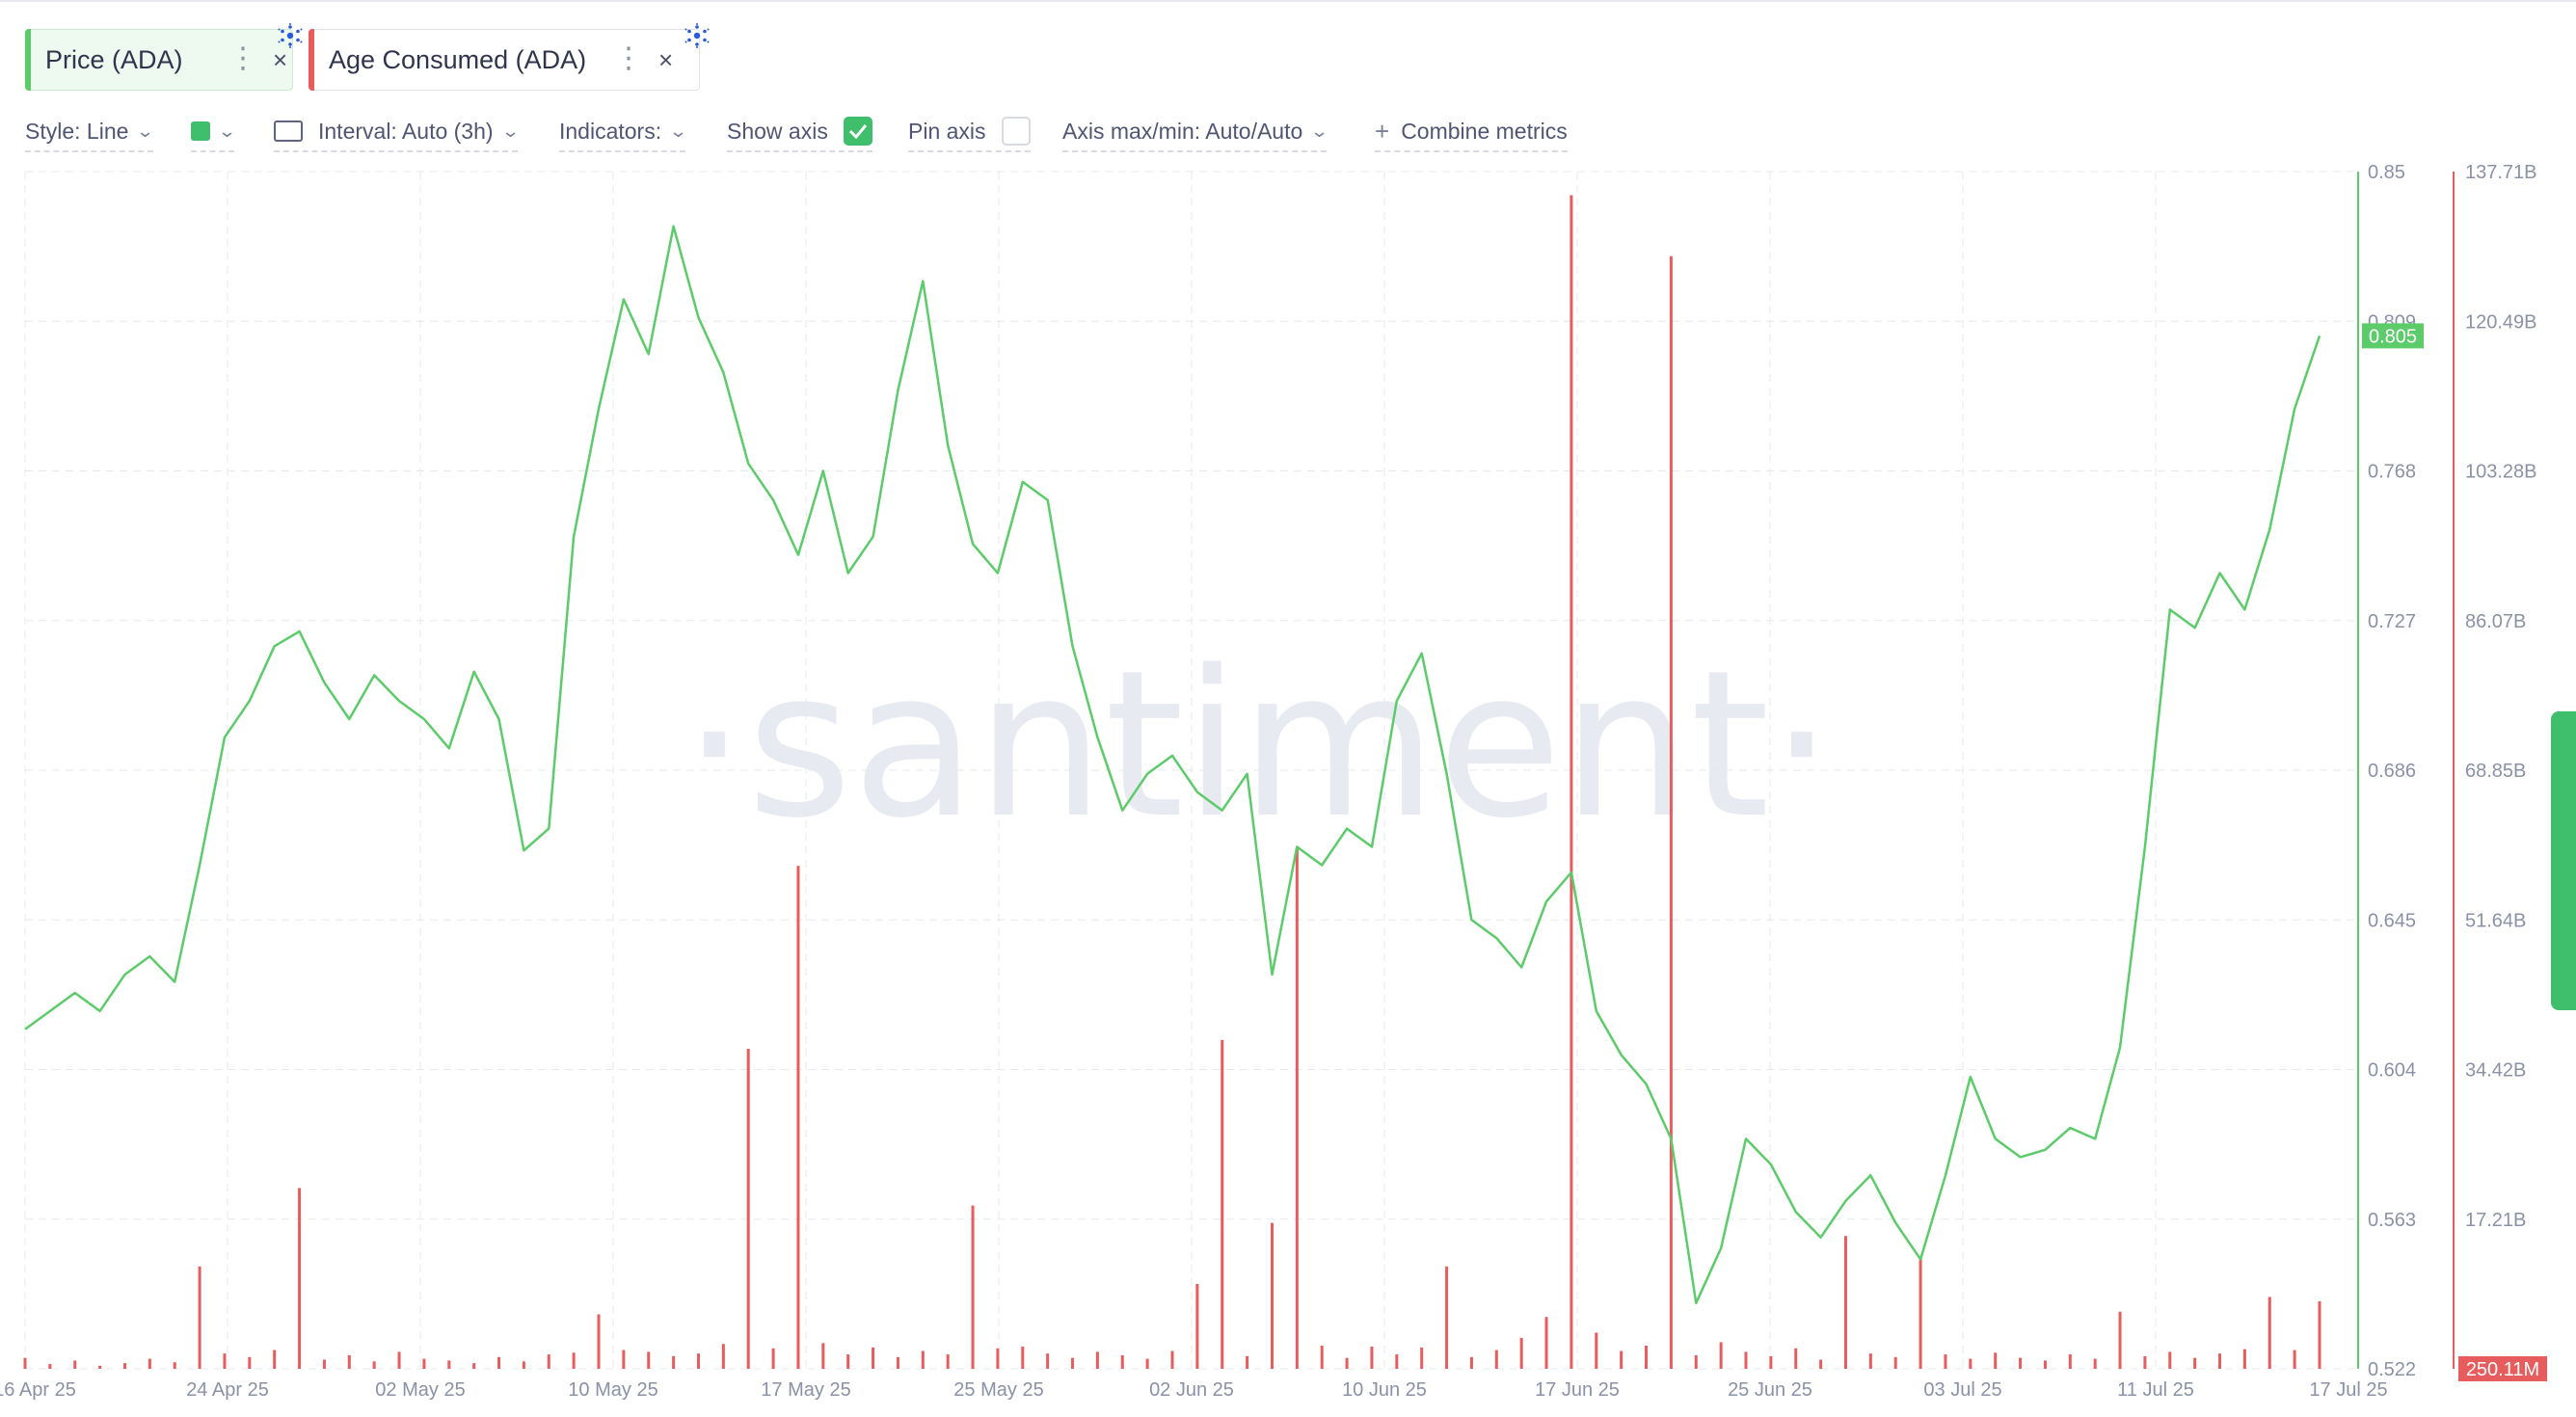  What do you see at coordinates (2348, 1390) in the screenshot?
I see `x-tick-label: 17 Jul 25` at bounding box center [2348, 1390].